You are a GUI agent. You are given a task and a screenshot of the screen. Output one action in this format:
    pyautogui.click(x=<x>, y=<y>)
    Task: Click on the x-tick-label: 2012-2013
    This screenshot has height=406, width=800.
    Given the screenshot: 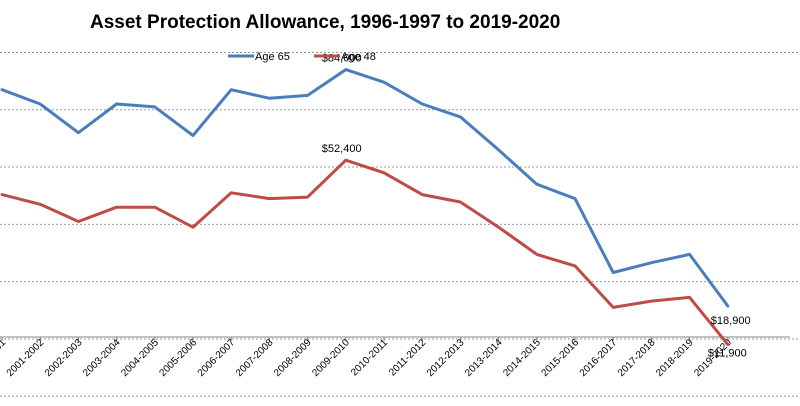 What is the action you would take?
    pyautogui.click(x=446, y=358)
    